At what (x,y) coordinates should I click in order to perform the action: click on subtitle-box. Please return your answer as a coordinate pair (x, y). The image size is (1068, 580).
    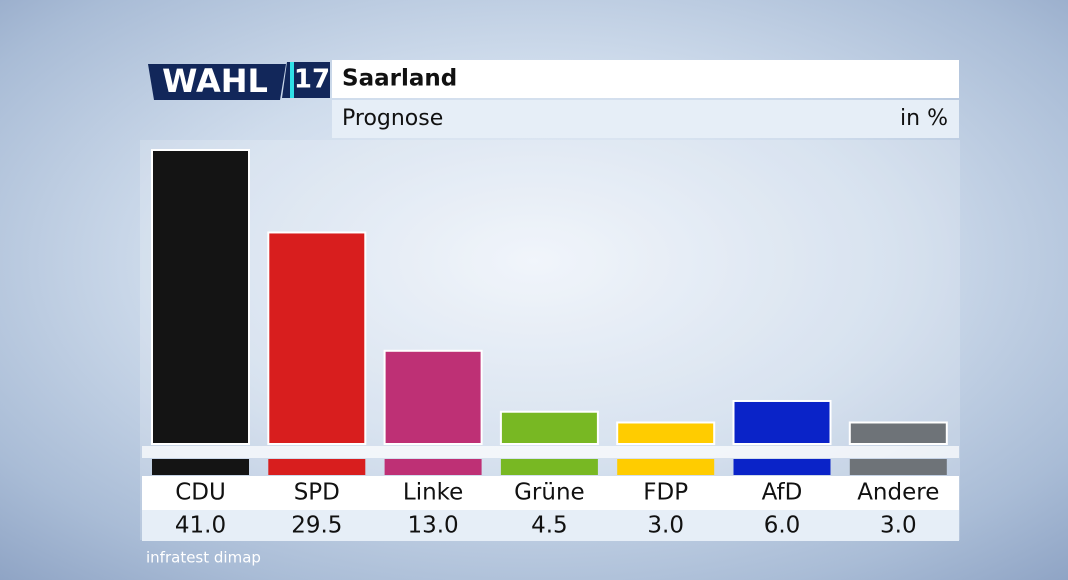
    Looking at the image, I should click on (645, 119).